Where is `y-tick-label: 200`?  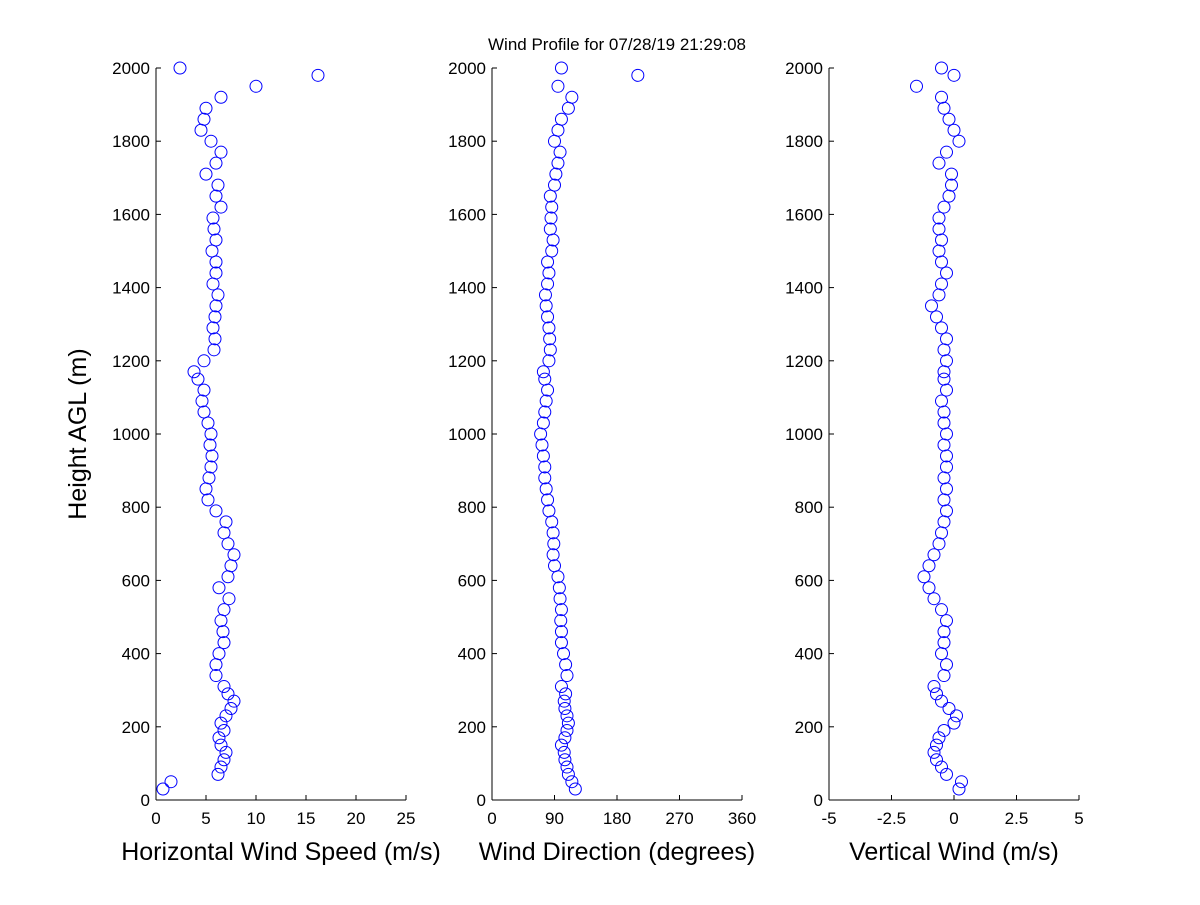 y-tick-label: 200 is located at coordinates (809, 727).